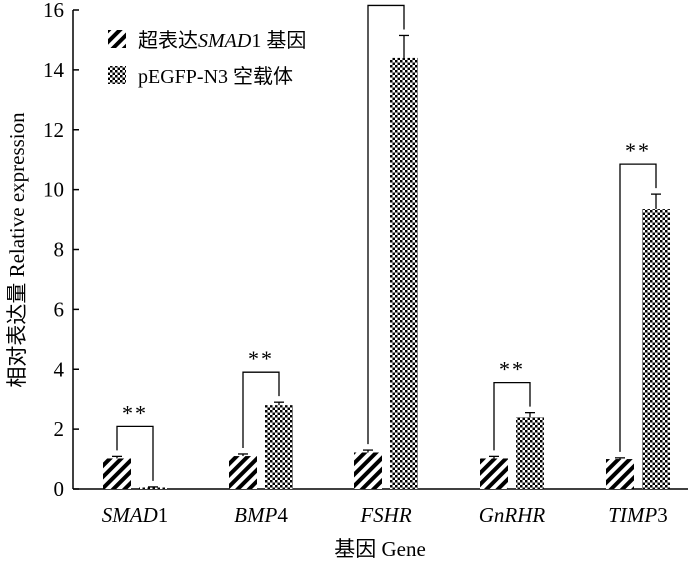 Image resolution: width=700 pixels, height=563 pixels. What do you see at coordinates (59, 369) in the screenshot?
I see `y-tick-label: 4` at bounding box center [59, 369].